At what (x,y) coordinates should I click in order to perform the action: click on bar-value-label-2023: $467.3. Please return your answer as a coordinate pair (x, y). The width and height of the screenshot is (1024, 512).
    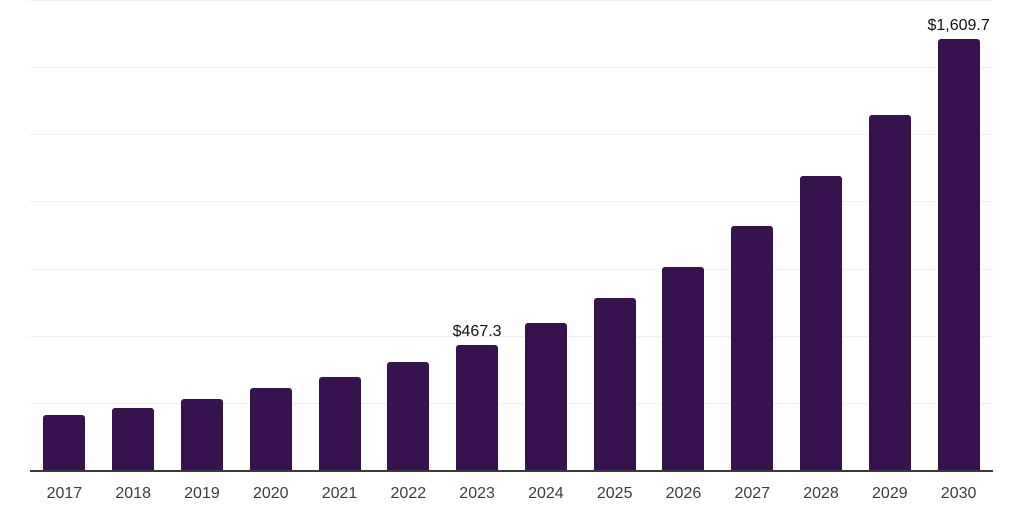
    Looking at the image, I should click on (477, 332).